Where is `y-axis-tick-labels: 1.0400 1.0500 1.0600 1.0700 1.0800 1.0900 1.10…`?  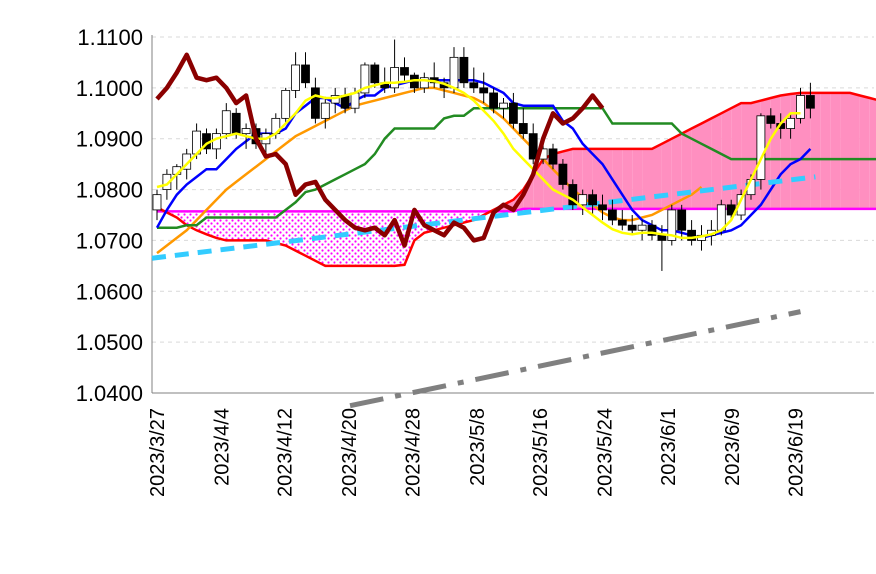 y-axis-tick-labels: 1.0400 1.0500 1.0600 1.0700 1.0800 1.0900 1.10… is located at coordinates (109, 215).